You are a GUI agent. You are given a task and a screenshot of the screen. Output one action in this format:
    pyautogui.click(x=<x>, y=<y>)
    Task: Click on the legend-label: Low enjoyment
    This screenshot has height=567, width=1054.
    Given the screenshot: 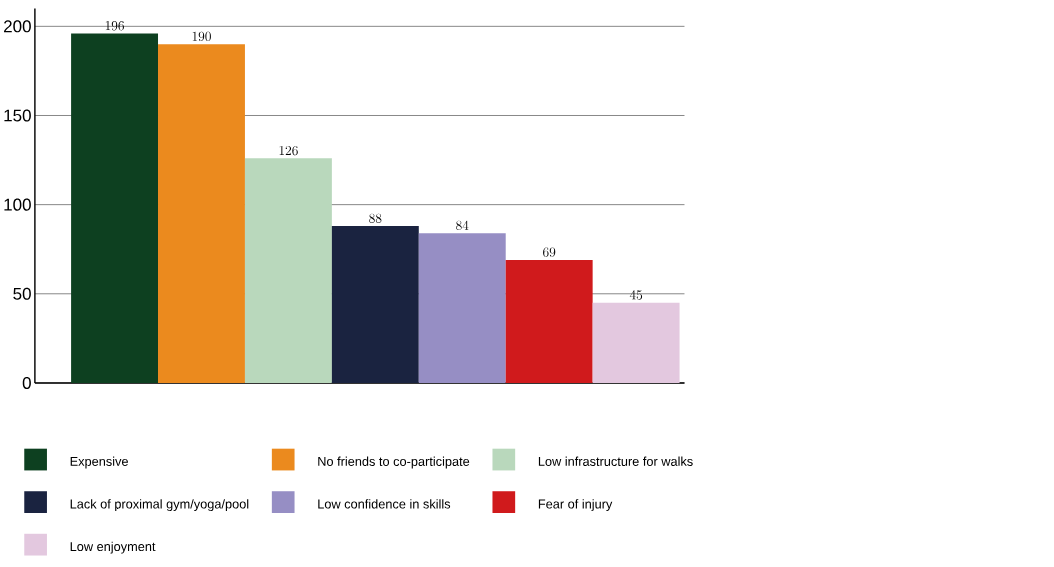 What is the action you would take?
    pyautogui.click(x=113, y=547)
    